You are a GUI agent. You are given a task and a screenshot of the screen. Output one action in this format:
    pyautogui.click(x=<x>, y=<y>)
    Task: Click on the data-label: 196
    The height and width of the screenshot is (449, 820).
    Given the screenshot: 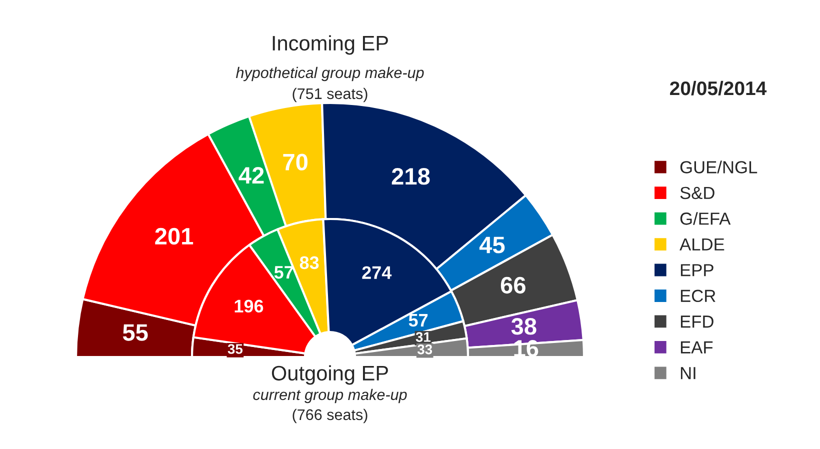 What is the action you would take?
    pyautogui.click(x=249, y=306)
    